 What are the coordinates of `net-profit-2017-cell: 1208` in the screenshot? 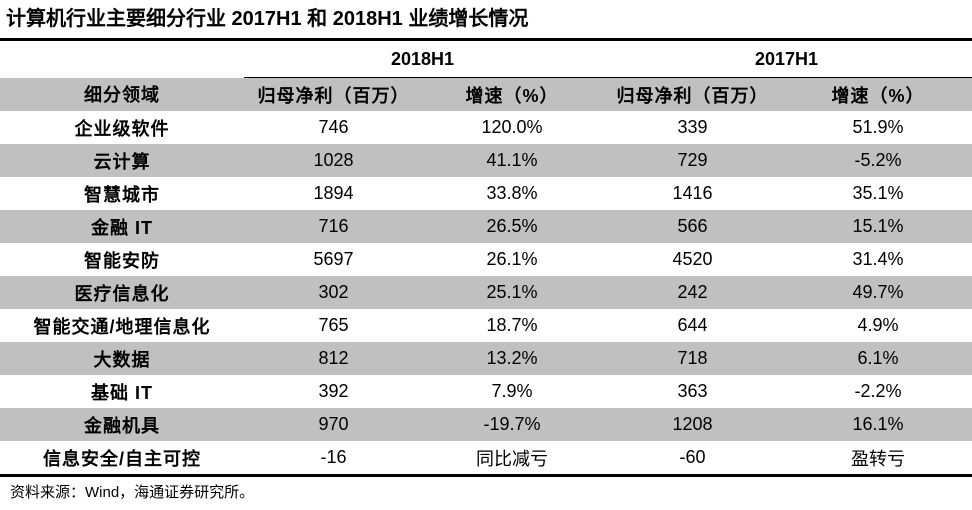 It's located at (692, 424).